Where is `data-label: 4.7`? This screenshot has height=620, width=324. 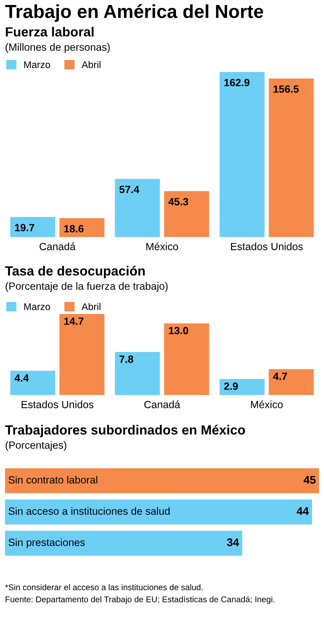
data-label: 4.7 is located at coordinates (280, 376).